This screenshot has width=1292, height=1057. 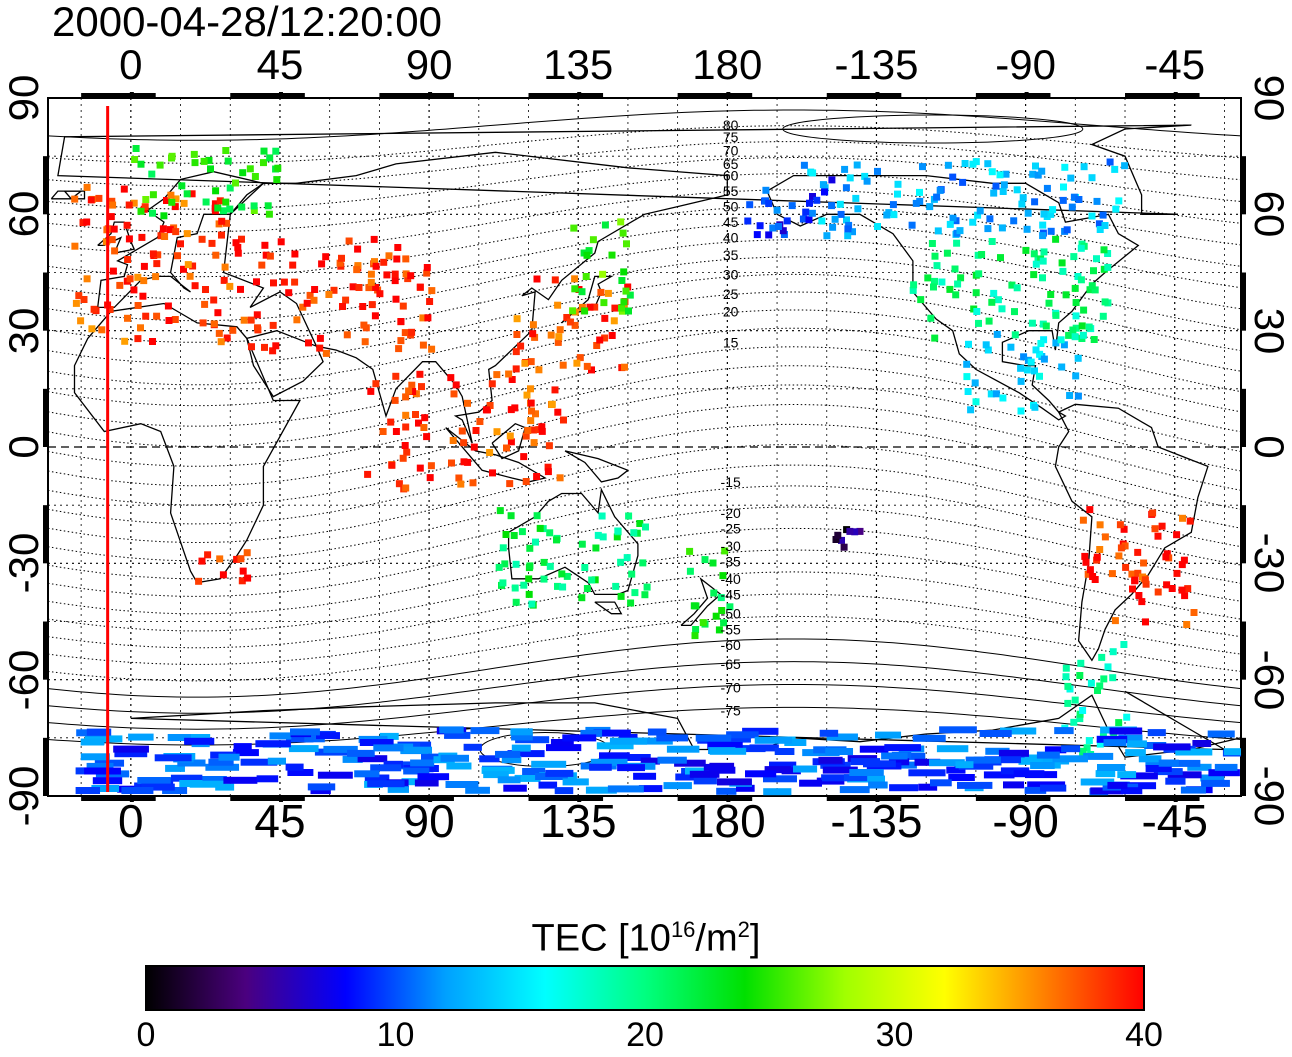 I want to click on contour-label: -15, so click(x=731, y=482).